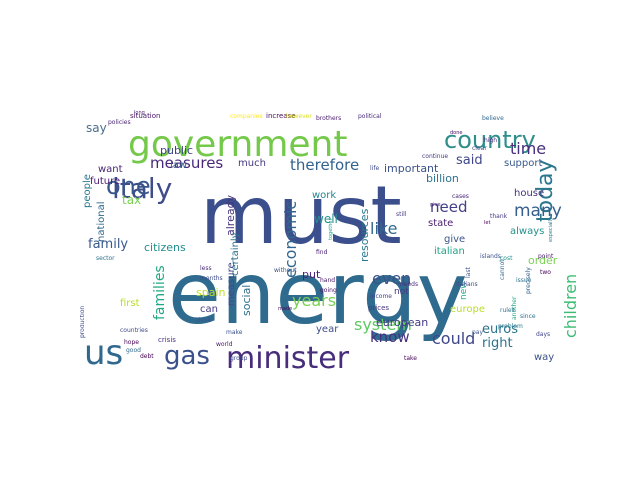  I want to click on cloud-word: situation, so click(145, 116).